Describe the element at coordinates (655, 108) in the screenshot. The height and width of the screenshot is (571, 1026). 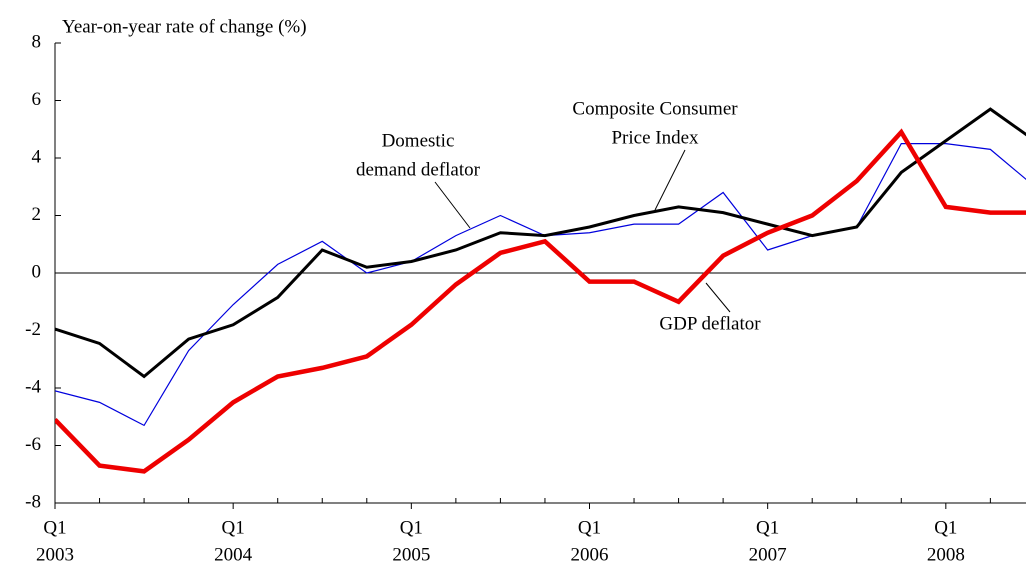
I see `annotation: Composite Consumer` at that location.